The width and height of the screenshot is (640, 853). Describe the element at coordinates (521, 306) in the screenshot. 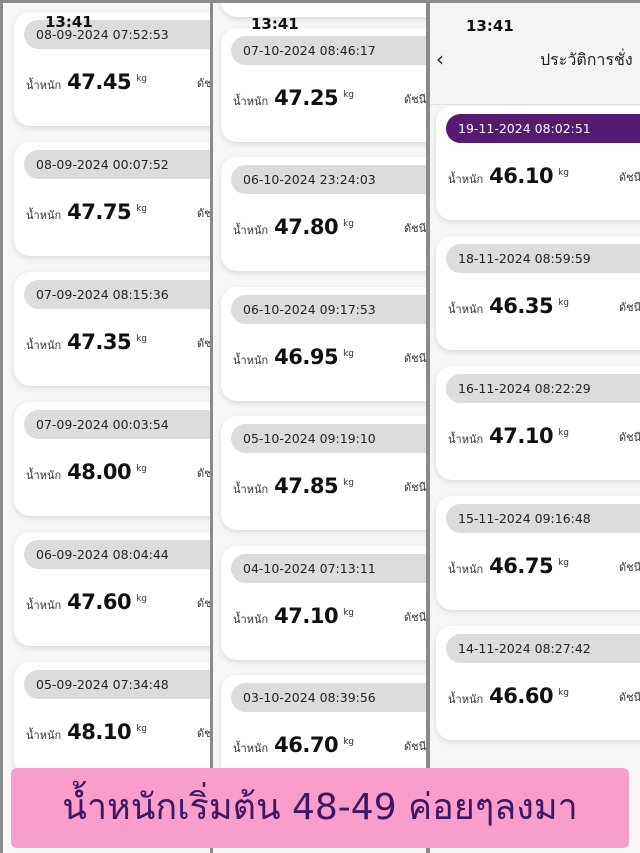

I see `weight-value: 46.35` at that location.